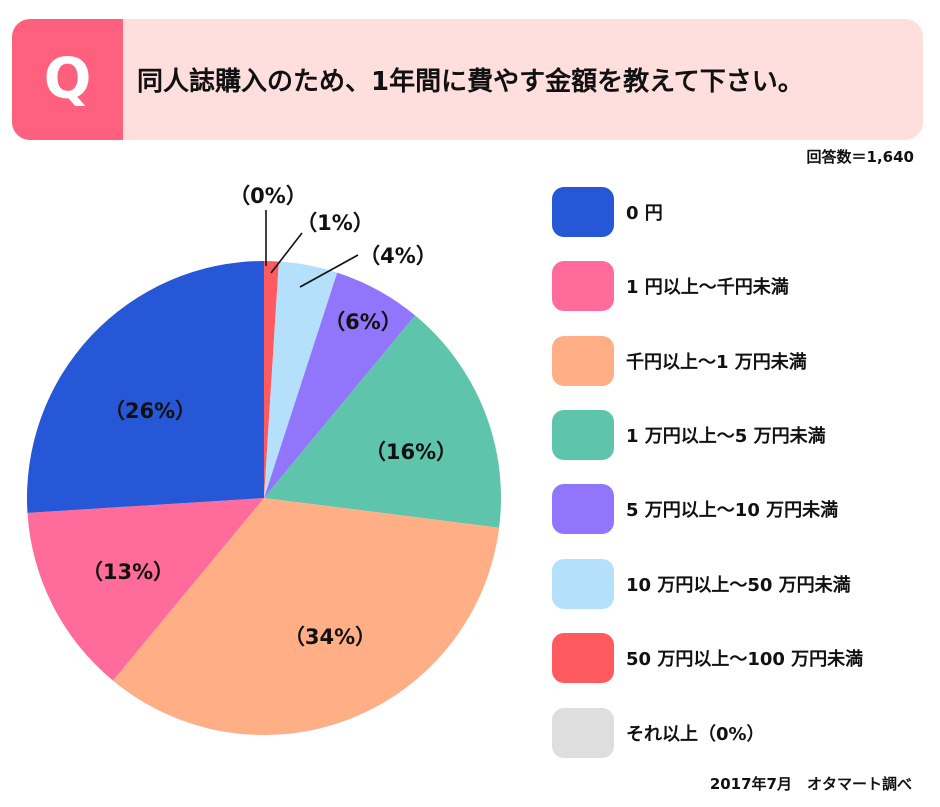  I want to click on slice-label-26pct: （26%）, so click(150, 411).